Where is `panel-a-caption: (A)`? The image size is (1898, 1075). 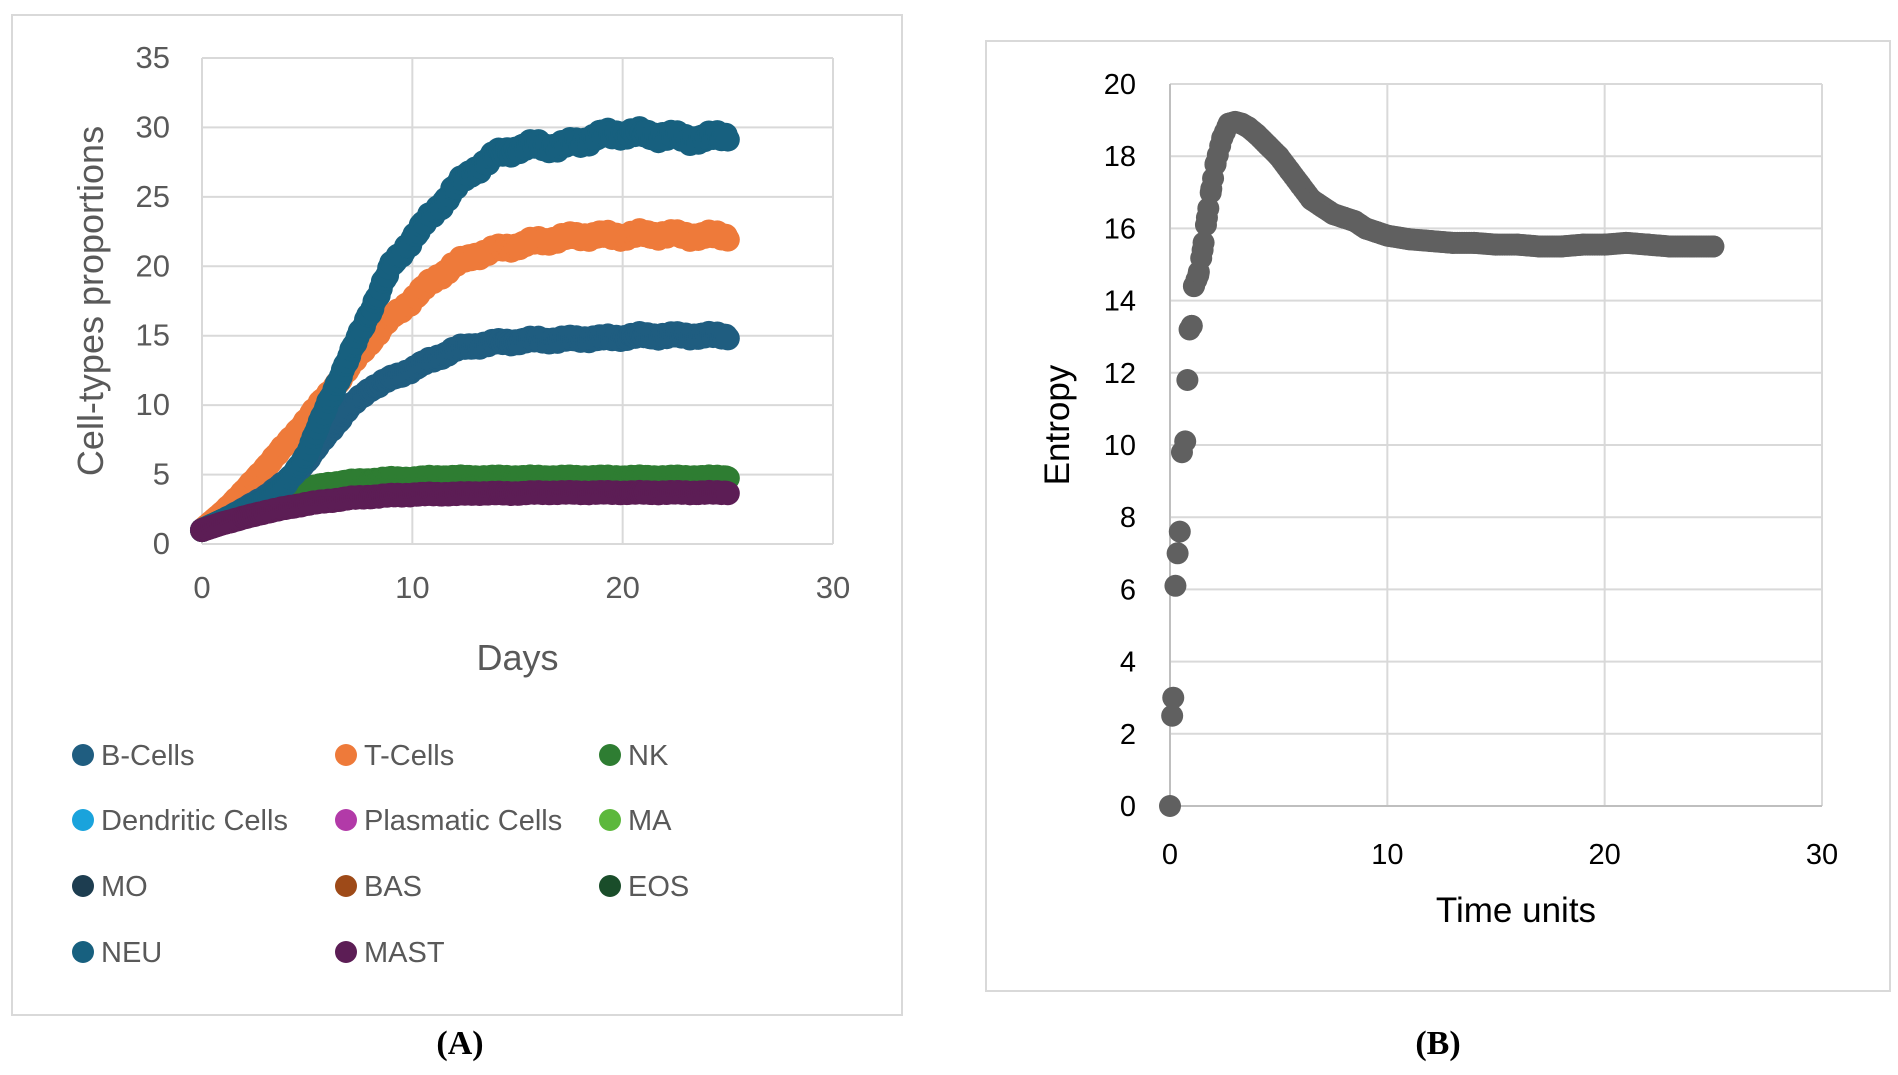 panel-a-caption: (A) is located at coordinates (460, 1043).